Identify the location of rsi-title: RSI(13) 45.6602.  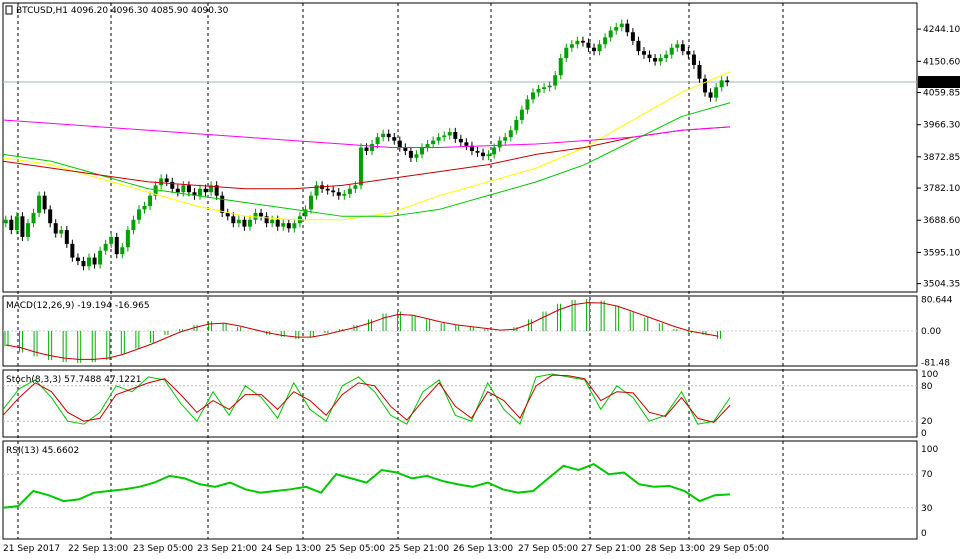
(42, 451).